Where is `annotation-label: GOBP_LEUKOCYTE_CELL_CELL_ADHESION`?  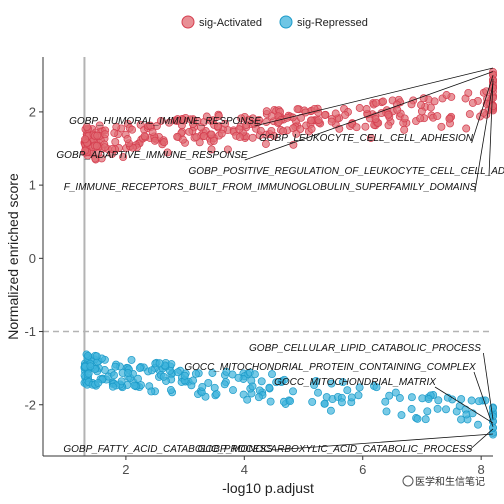
annotation-label: GOBP_LEUKOCYTE_CELL_CELL_ADHESION is located at coordinates (366, 138).